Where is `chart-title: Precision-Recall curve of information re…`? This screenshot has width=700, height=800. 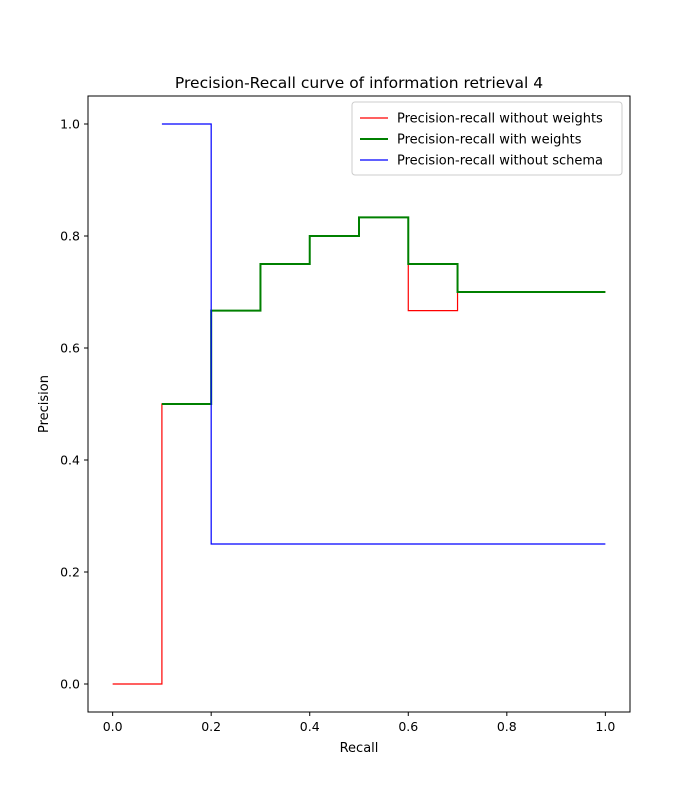
chart-title: Precision-Recall curve of information re… is located at coordinates (359, 83).